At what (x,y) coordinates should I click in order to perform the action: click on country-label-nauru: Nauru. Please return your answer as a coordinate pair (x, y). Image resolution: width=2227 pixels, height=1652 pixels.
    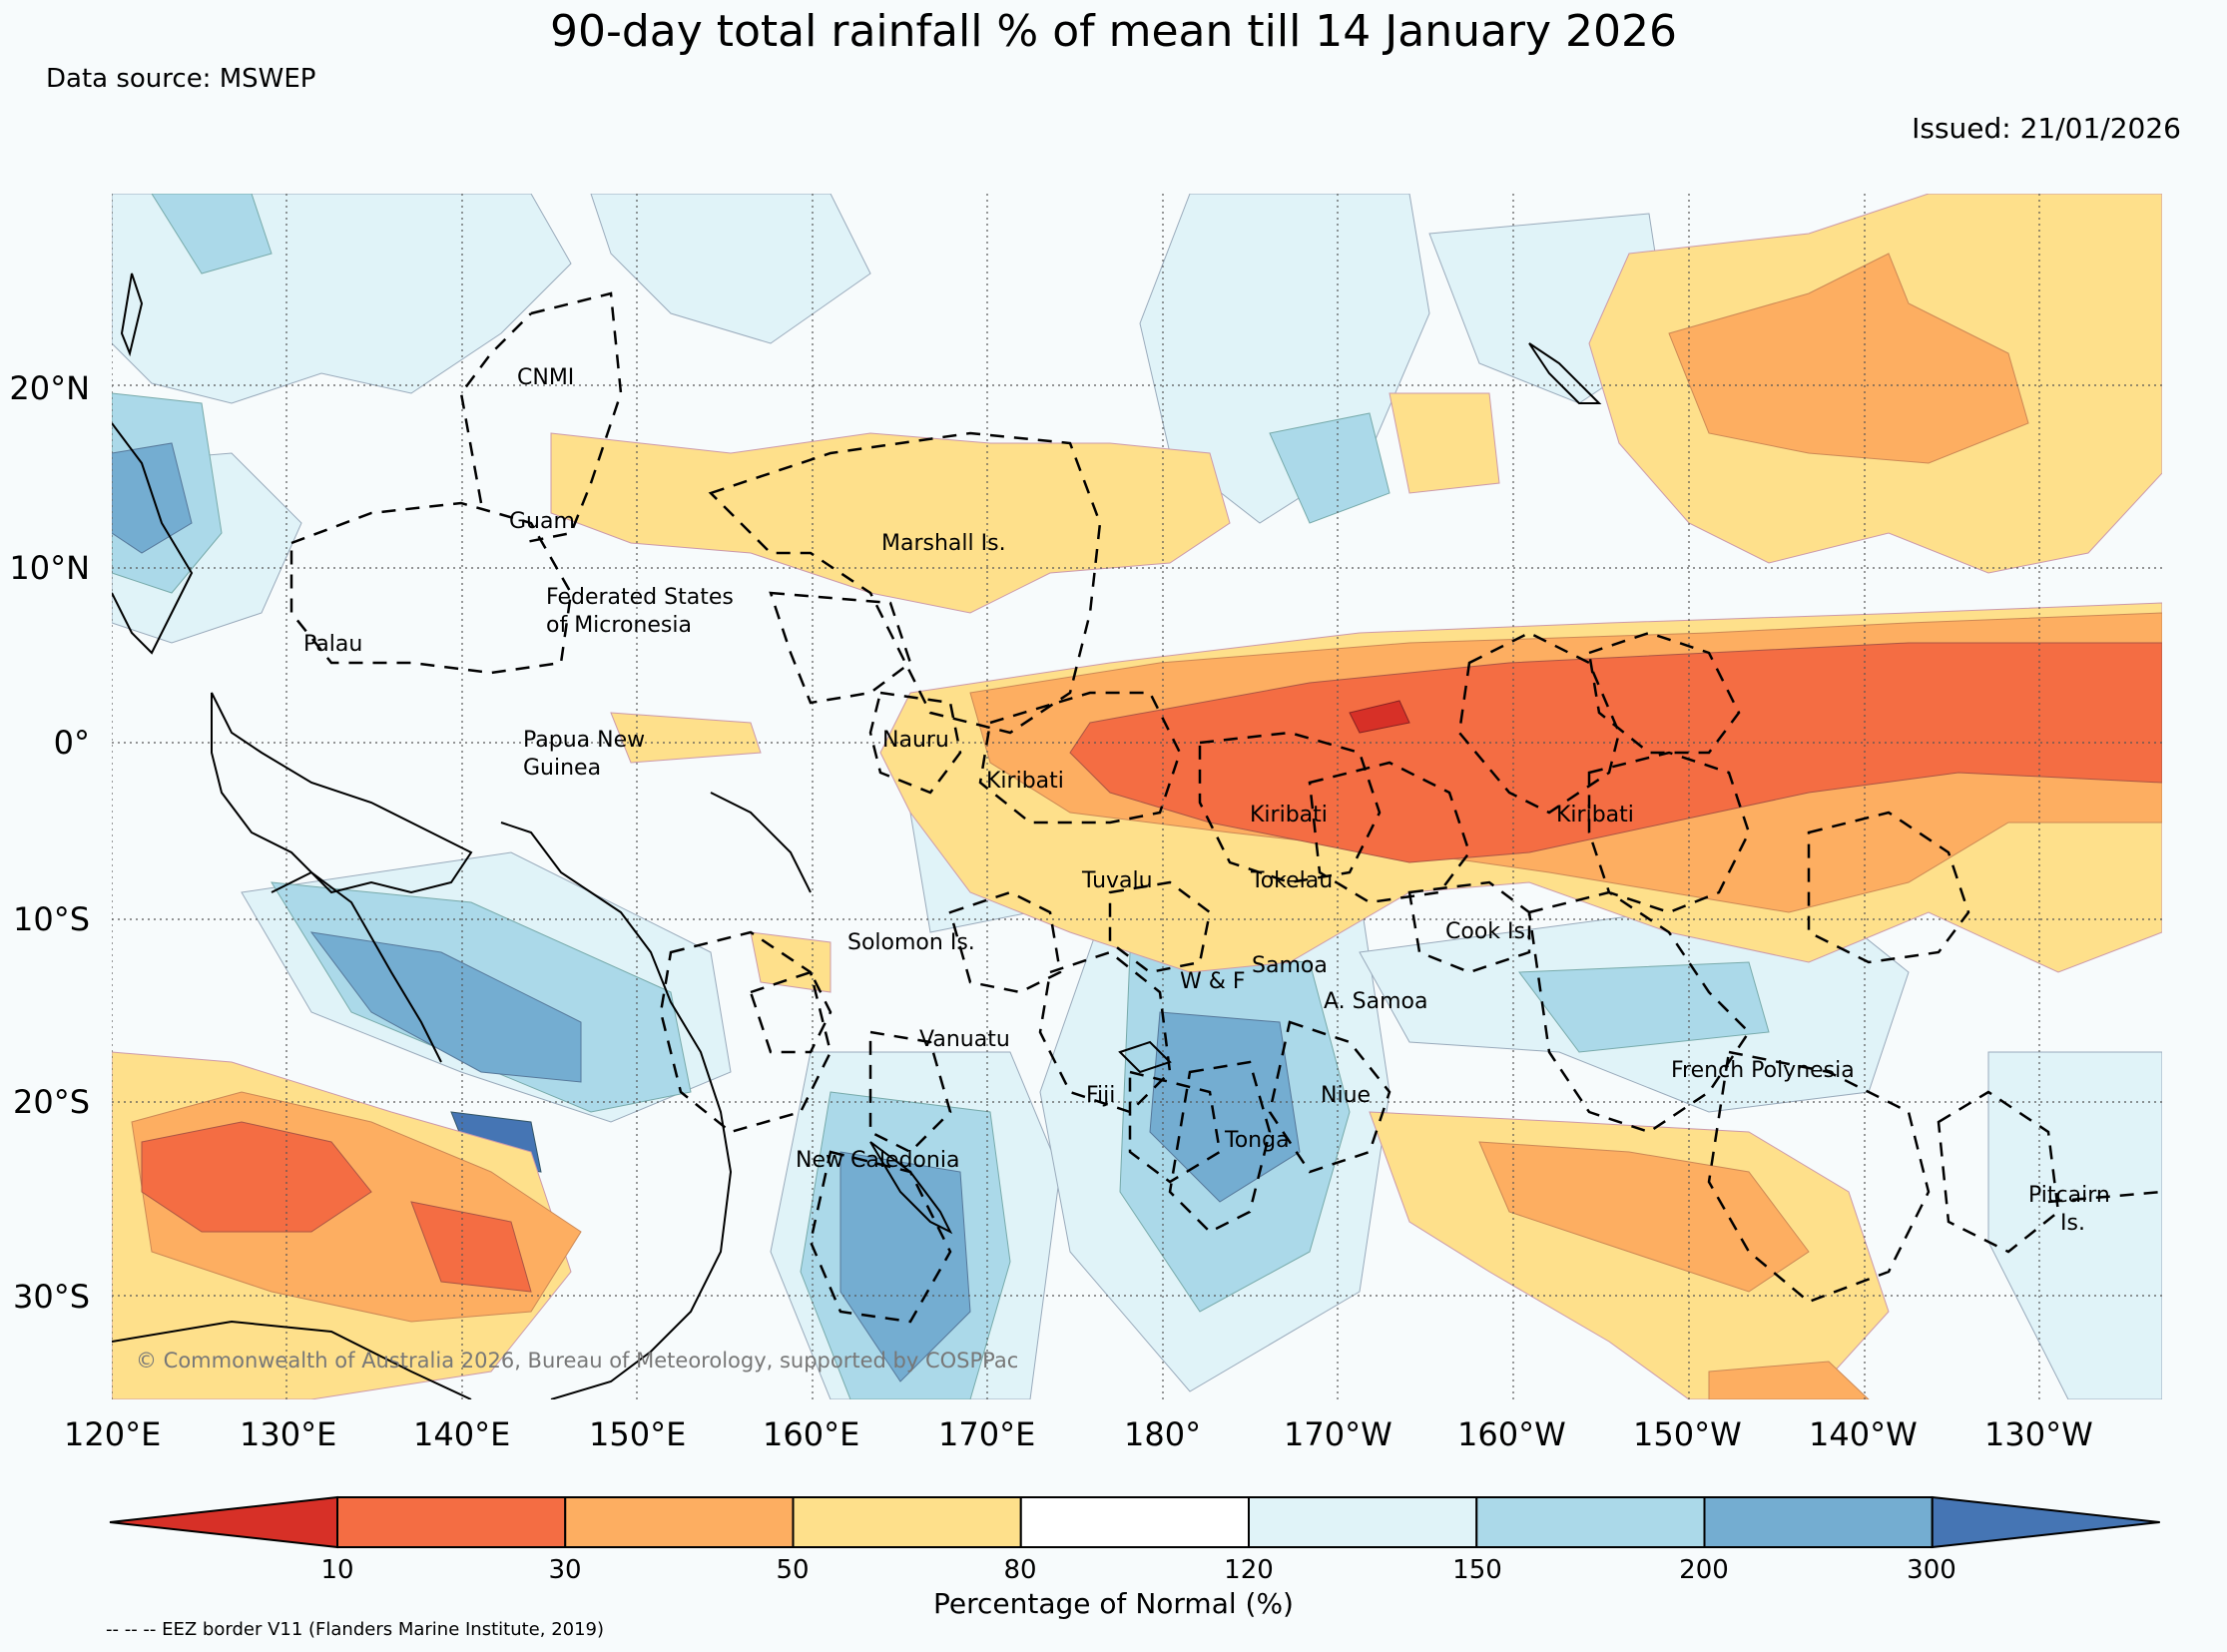
    Looking at the image, I should click on (915, 740).